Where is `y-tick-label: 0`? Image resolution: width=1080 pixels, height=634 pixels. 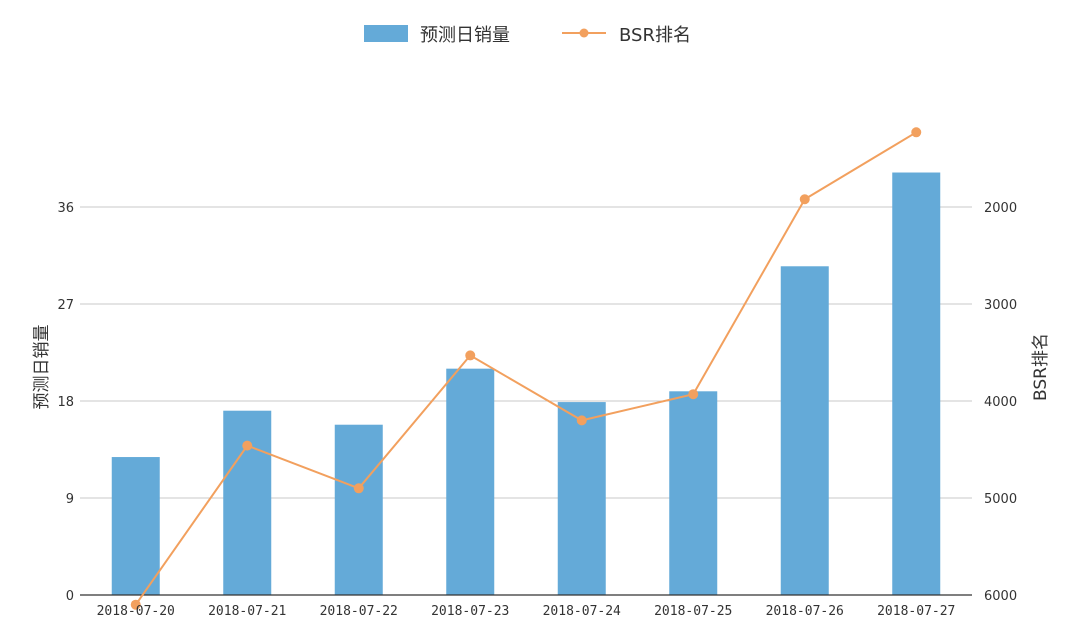 y-tick-label: 0 is located at coordinates (70, 596).